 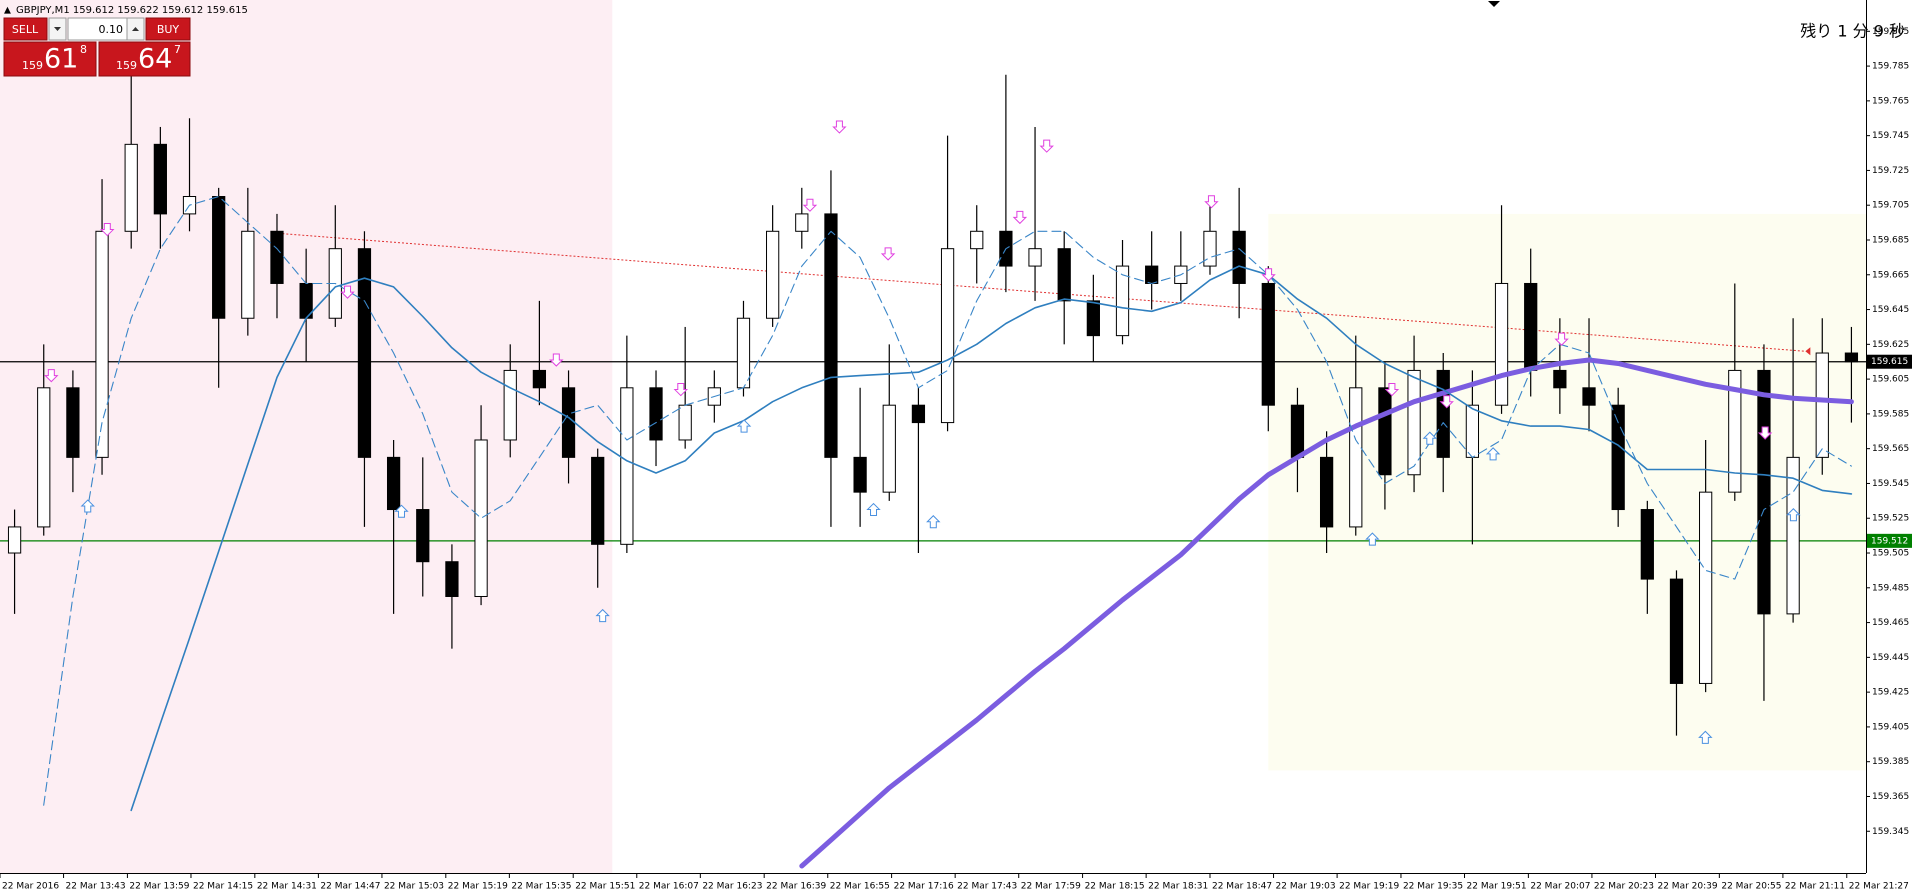 What do you see at coordinates (159, 887) in the screenshot?
I see `x-tick-label: 22 Mar 13:59` at bounding box center [159, 887].